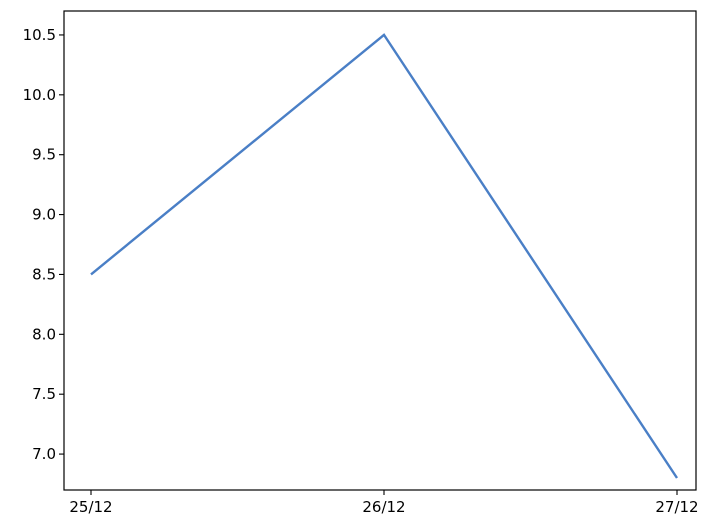  Describe the element at coordinates (44, 394) in the screenshot. I see `y-tick-label: 7.5` at that location.